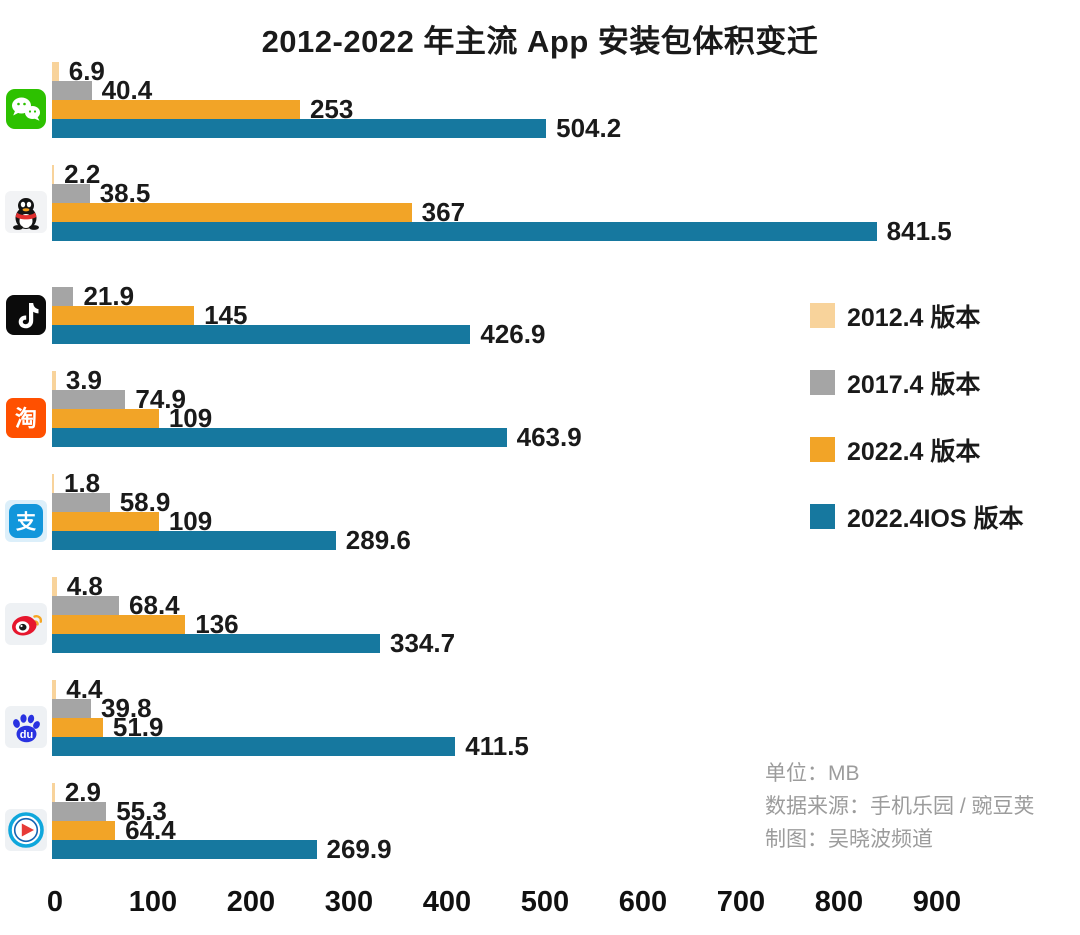 This screenshot has width=1080, height=935. Describe the element at coordinates (232, 212) in the screenshot. I see `bar-qq-v2022` at that location.